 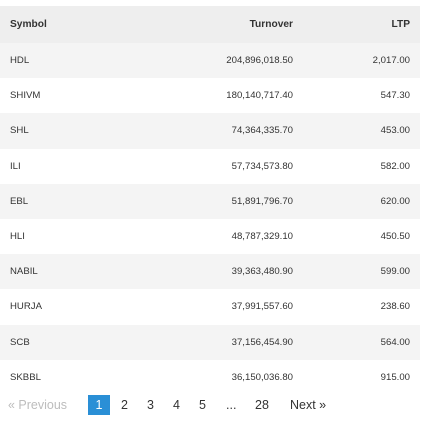 I want to click on page-3-button: 3, so click(x=150, y=405).